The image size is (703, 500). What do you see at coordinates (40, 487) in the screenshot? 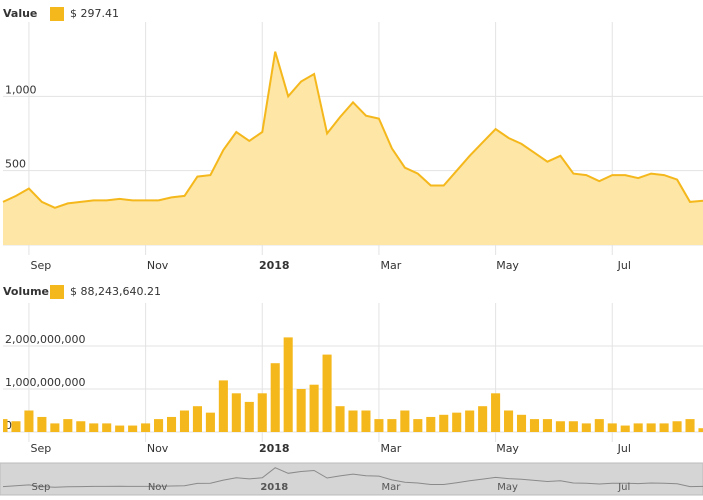
I see `navigator-label: Sep` at bounding box center [40, 487].